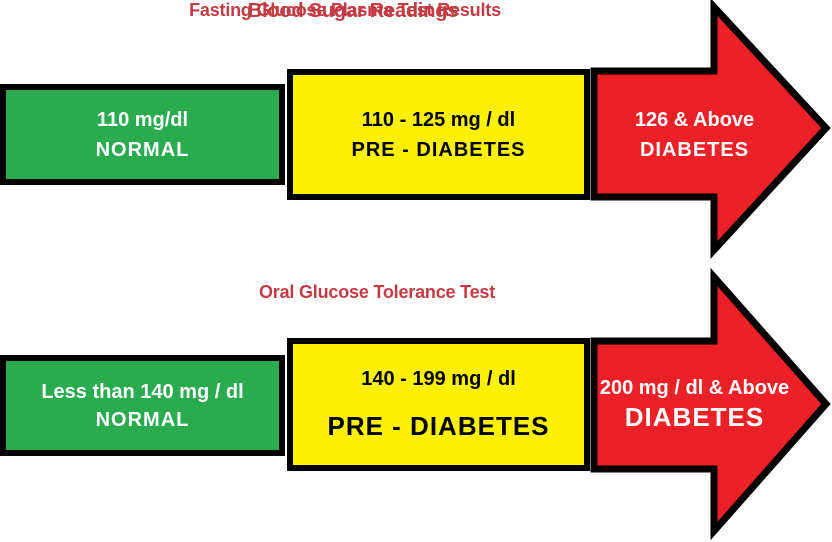 The height and width of the screenshot is (542, 832). What do you see at coordinates (694, 149) in the screenshot?
I see `fasting-diabetes-label: DIABETES` at bounding box center [694, 149].